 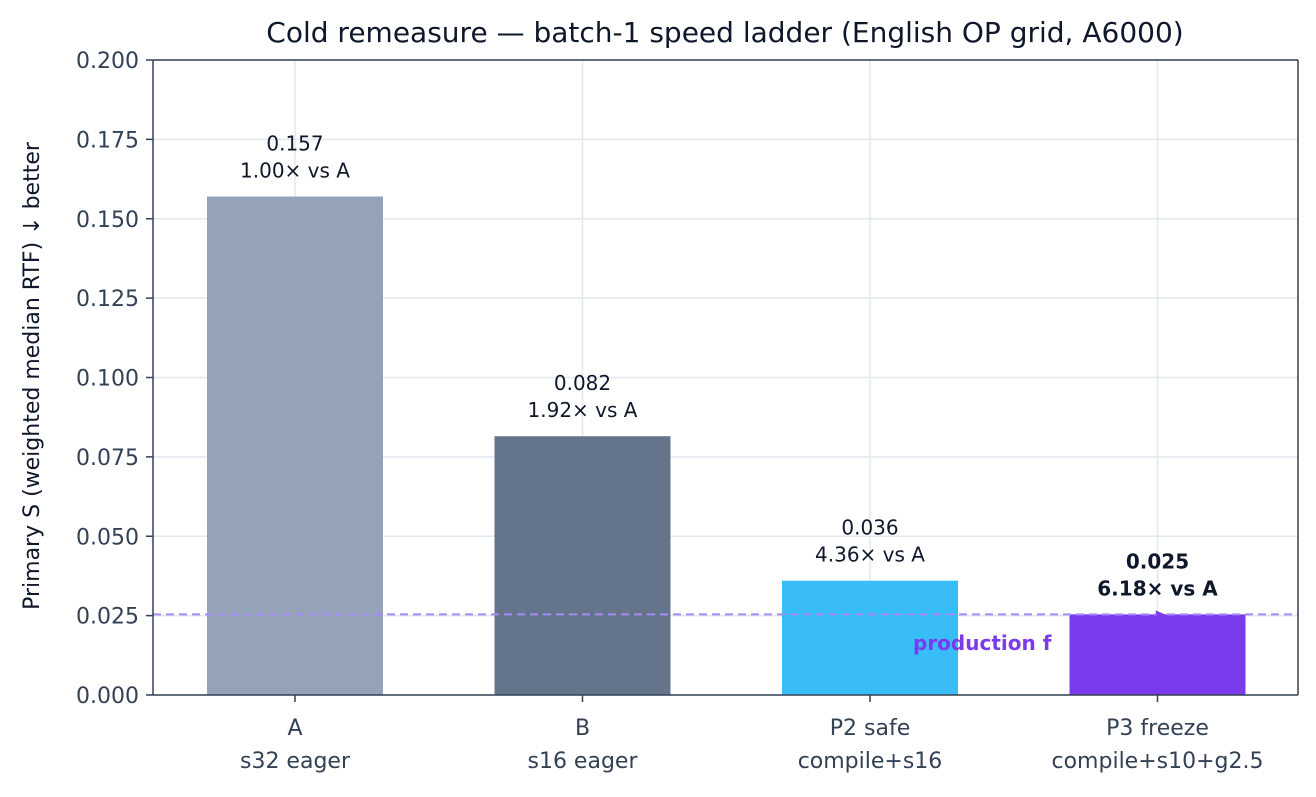 What do you see at coordinates (107, 379) in the screenshot?
I see `y-tick-label: 0.100` at bounding box center [107, 379].